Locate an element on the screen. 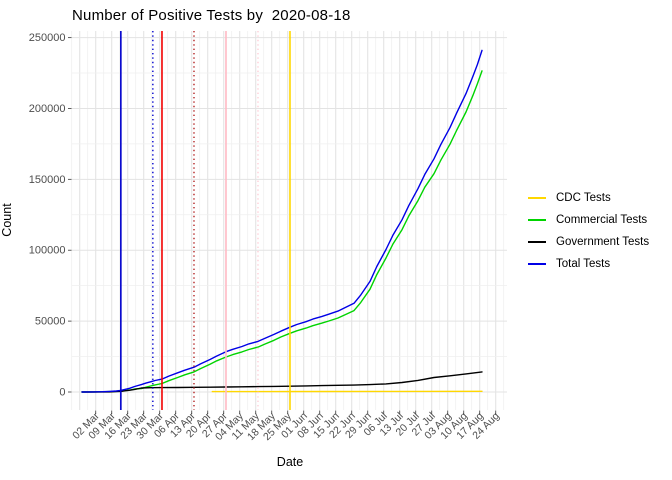 This screenshot has height=480, width=672. y-axis-title: Count is located at coordinates (7, 220).